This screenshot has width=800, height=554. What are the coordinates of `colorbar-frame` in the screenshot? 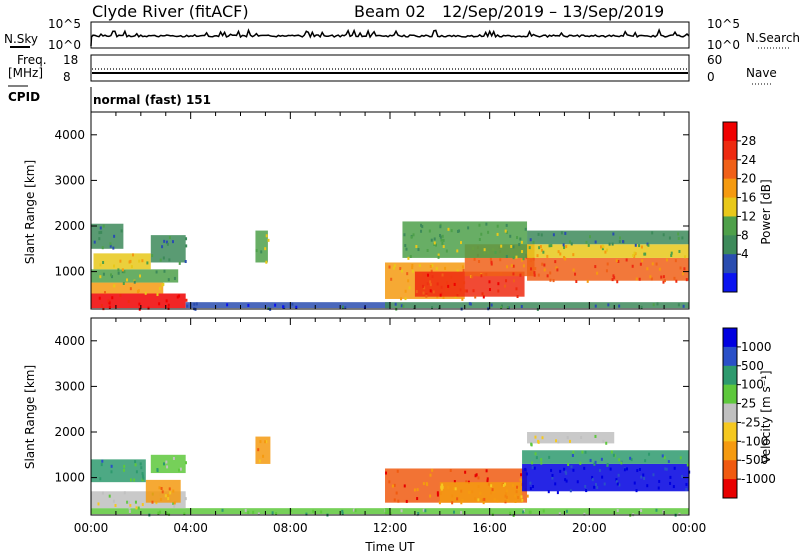 It's located at (730, 207).